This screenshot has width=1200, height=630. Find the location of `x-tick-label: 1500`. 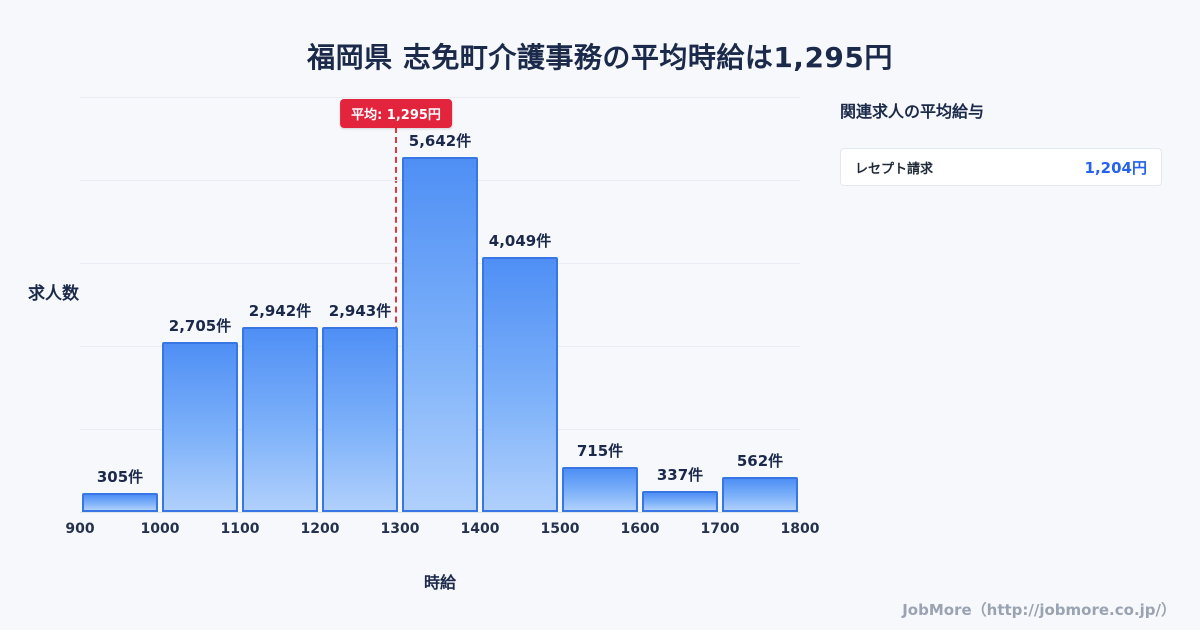

x-tick-label: 1500 is located at coordinates (560, 529).